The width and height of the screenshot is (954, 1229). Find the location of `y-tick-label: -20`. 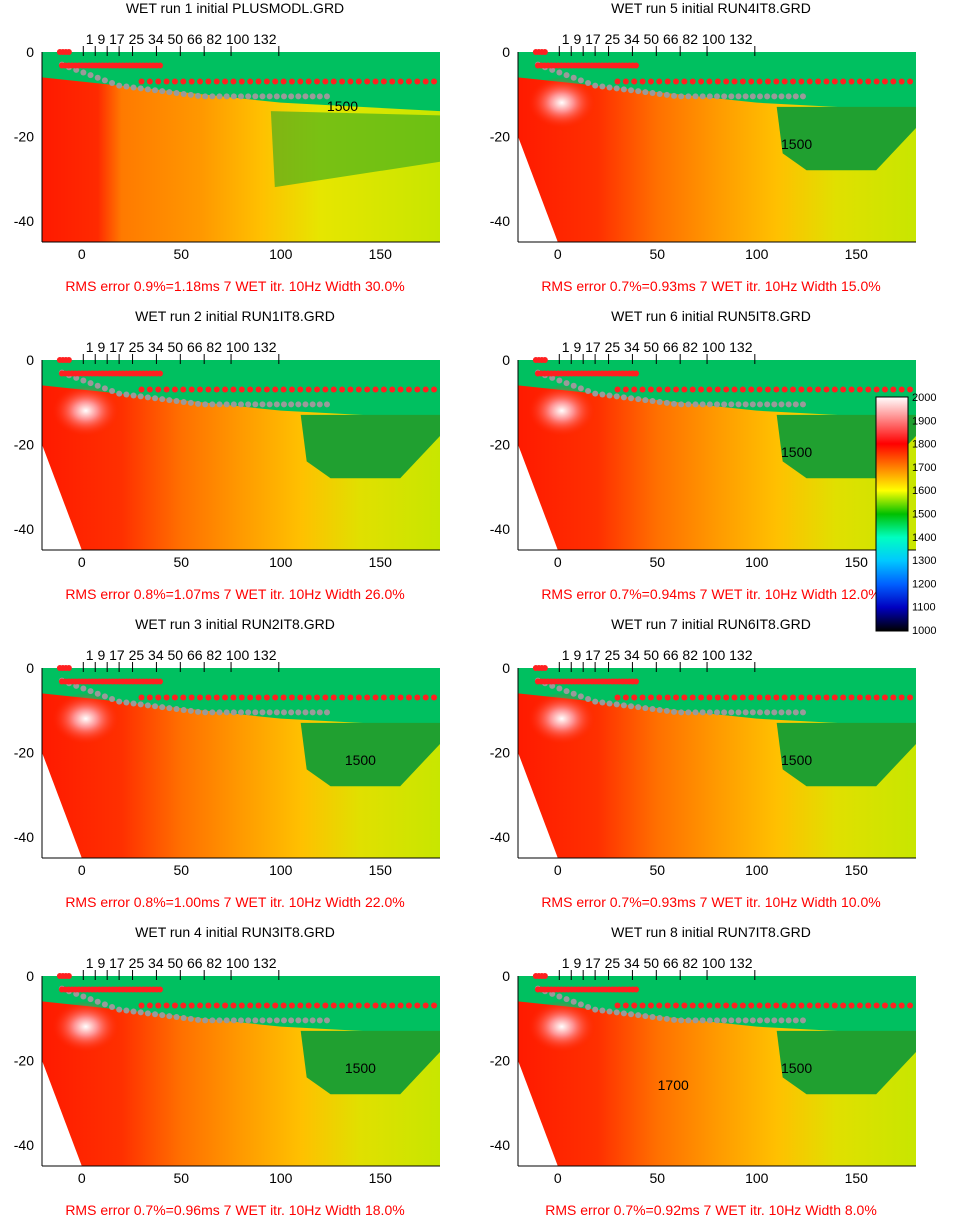

y-tick-label: -20 is located at coordinates (24, 444).